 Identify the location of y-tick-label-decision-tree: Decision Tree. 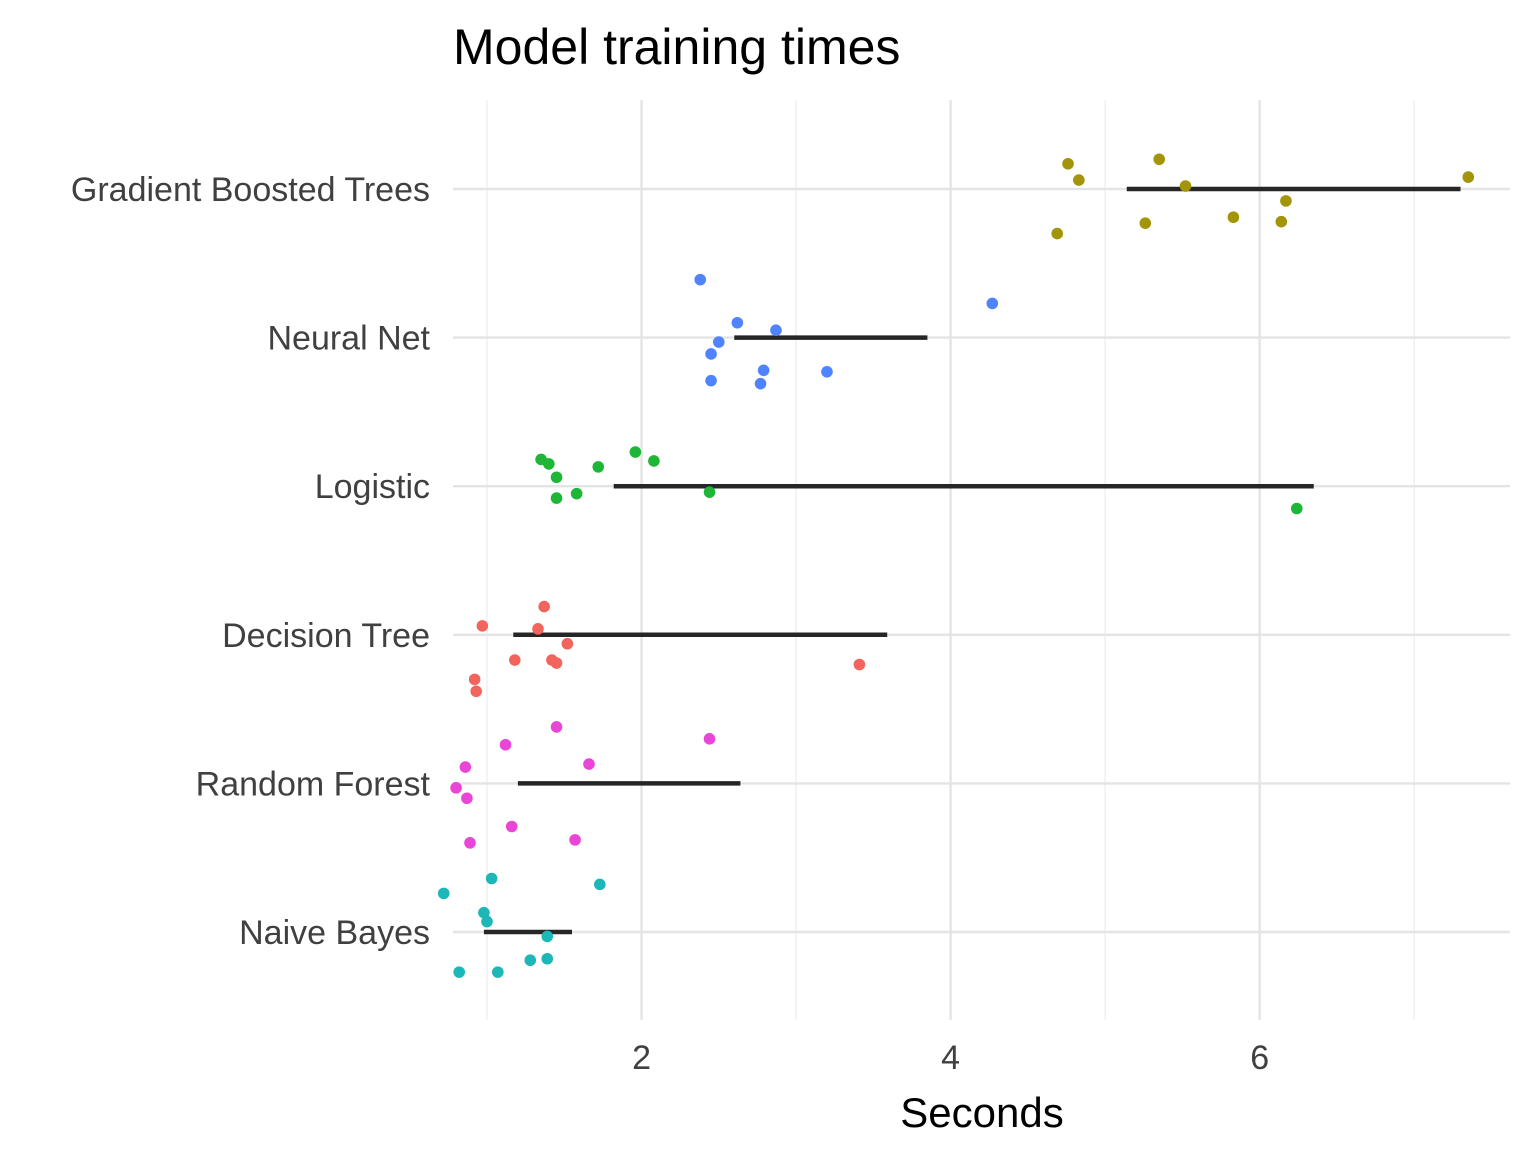
(326, 636).